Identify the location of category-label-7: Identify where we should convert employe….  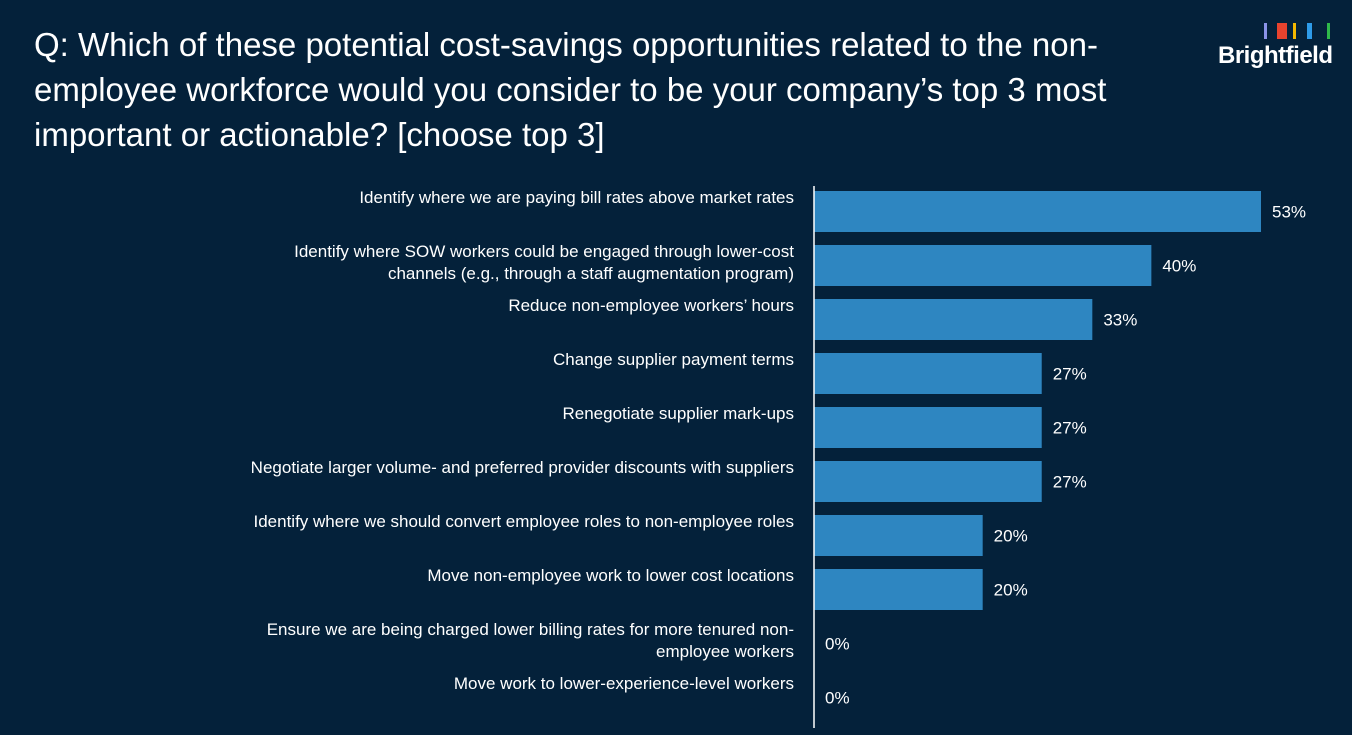
(523, 521).